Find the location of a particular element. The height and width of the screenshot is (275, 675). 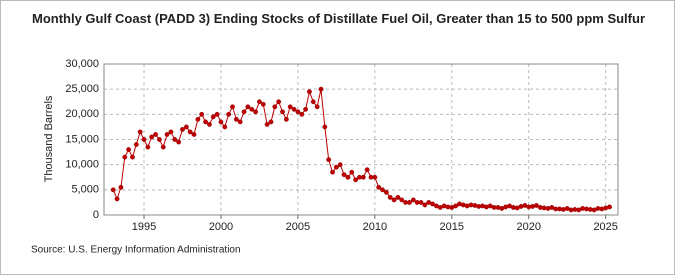

x-tick-label: 1995 is located at coordinates (144, 227).